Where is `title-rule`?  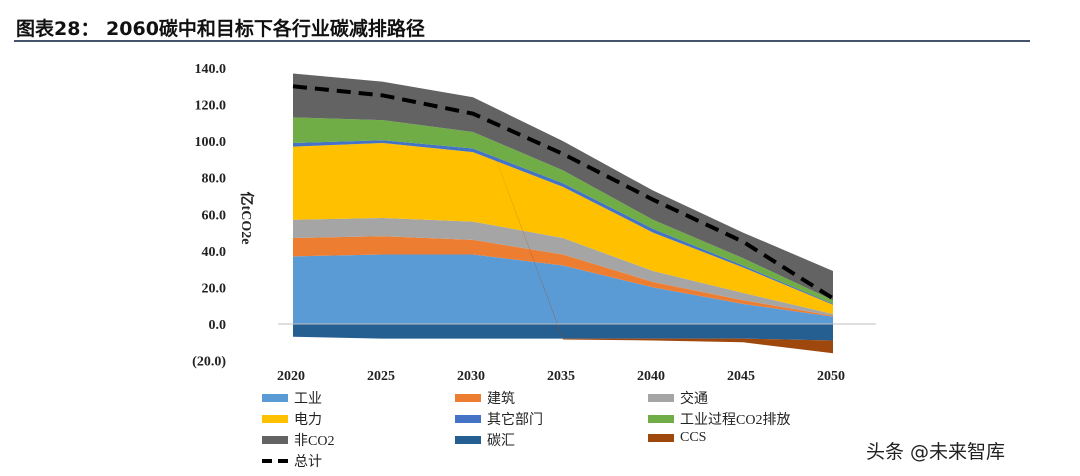
title-rule is located at coordinates (522, 41).